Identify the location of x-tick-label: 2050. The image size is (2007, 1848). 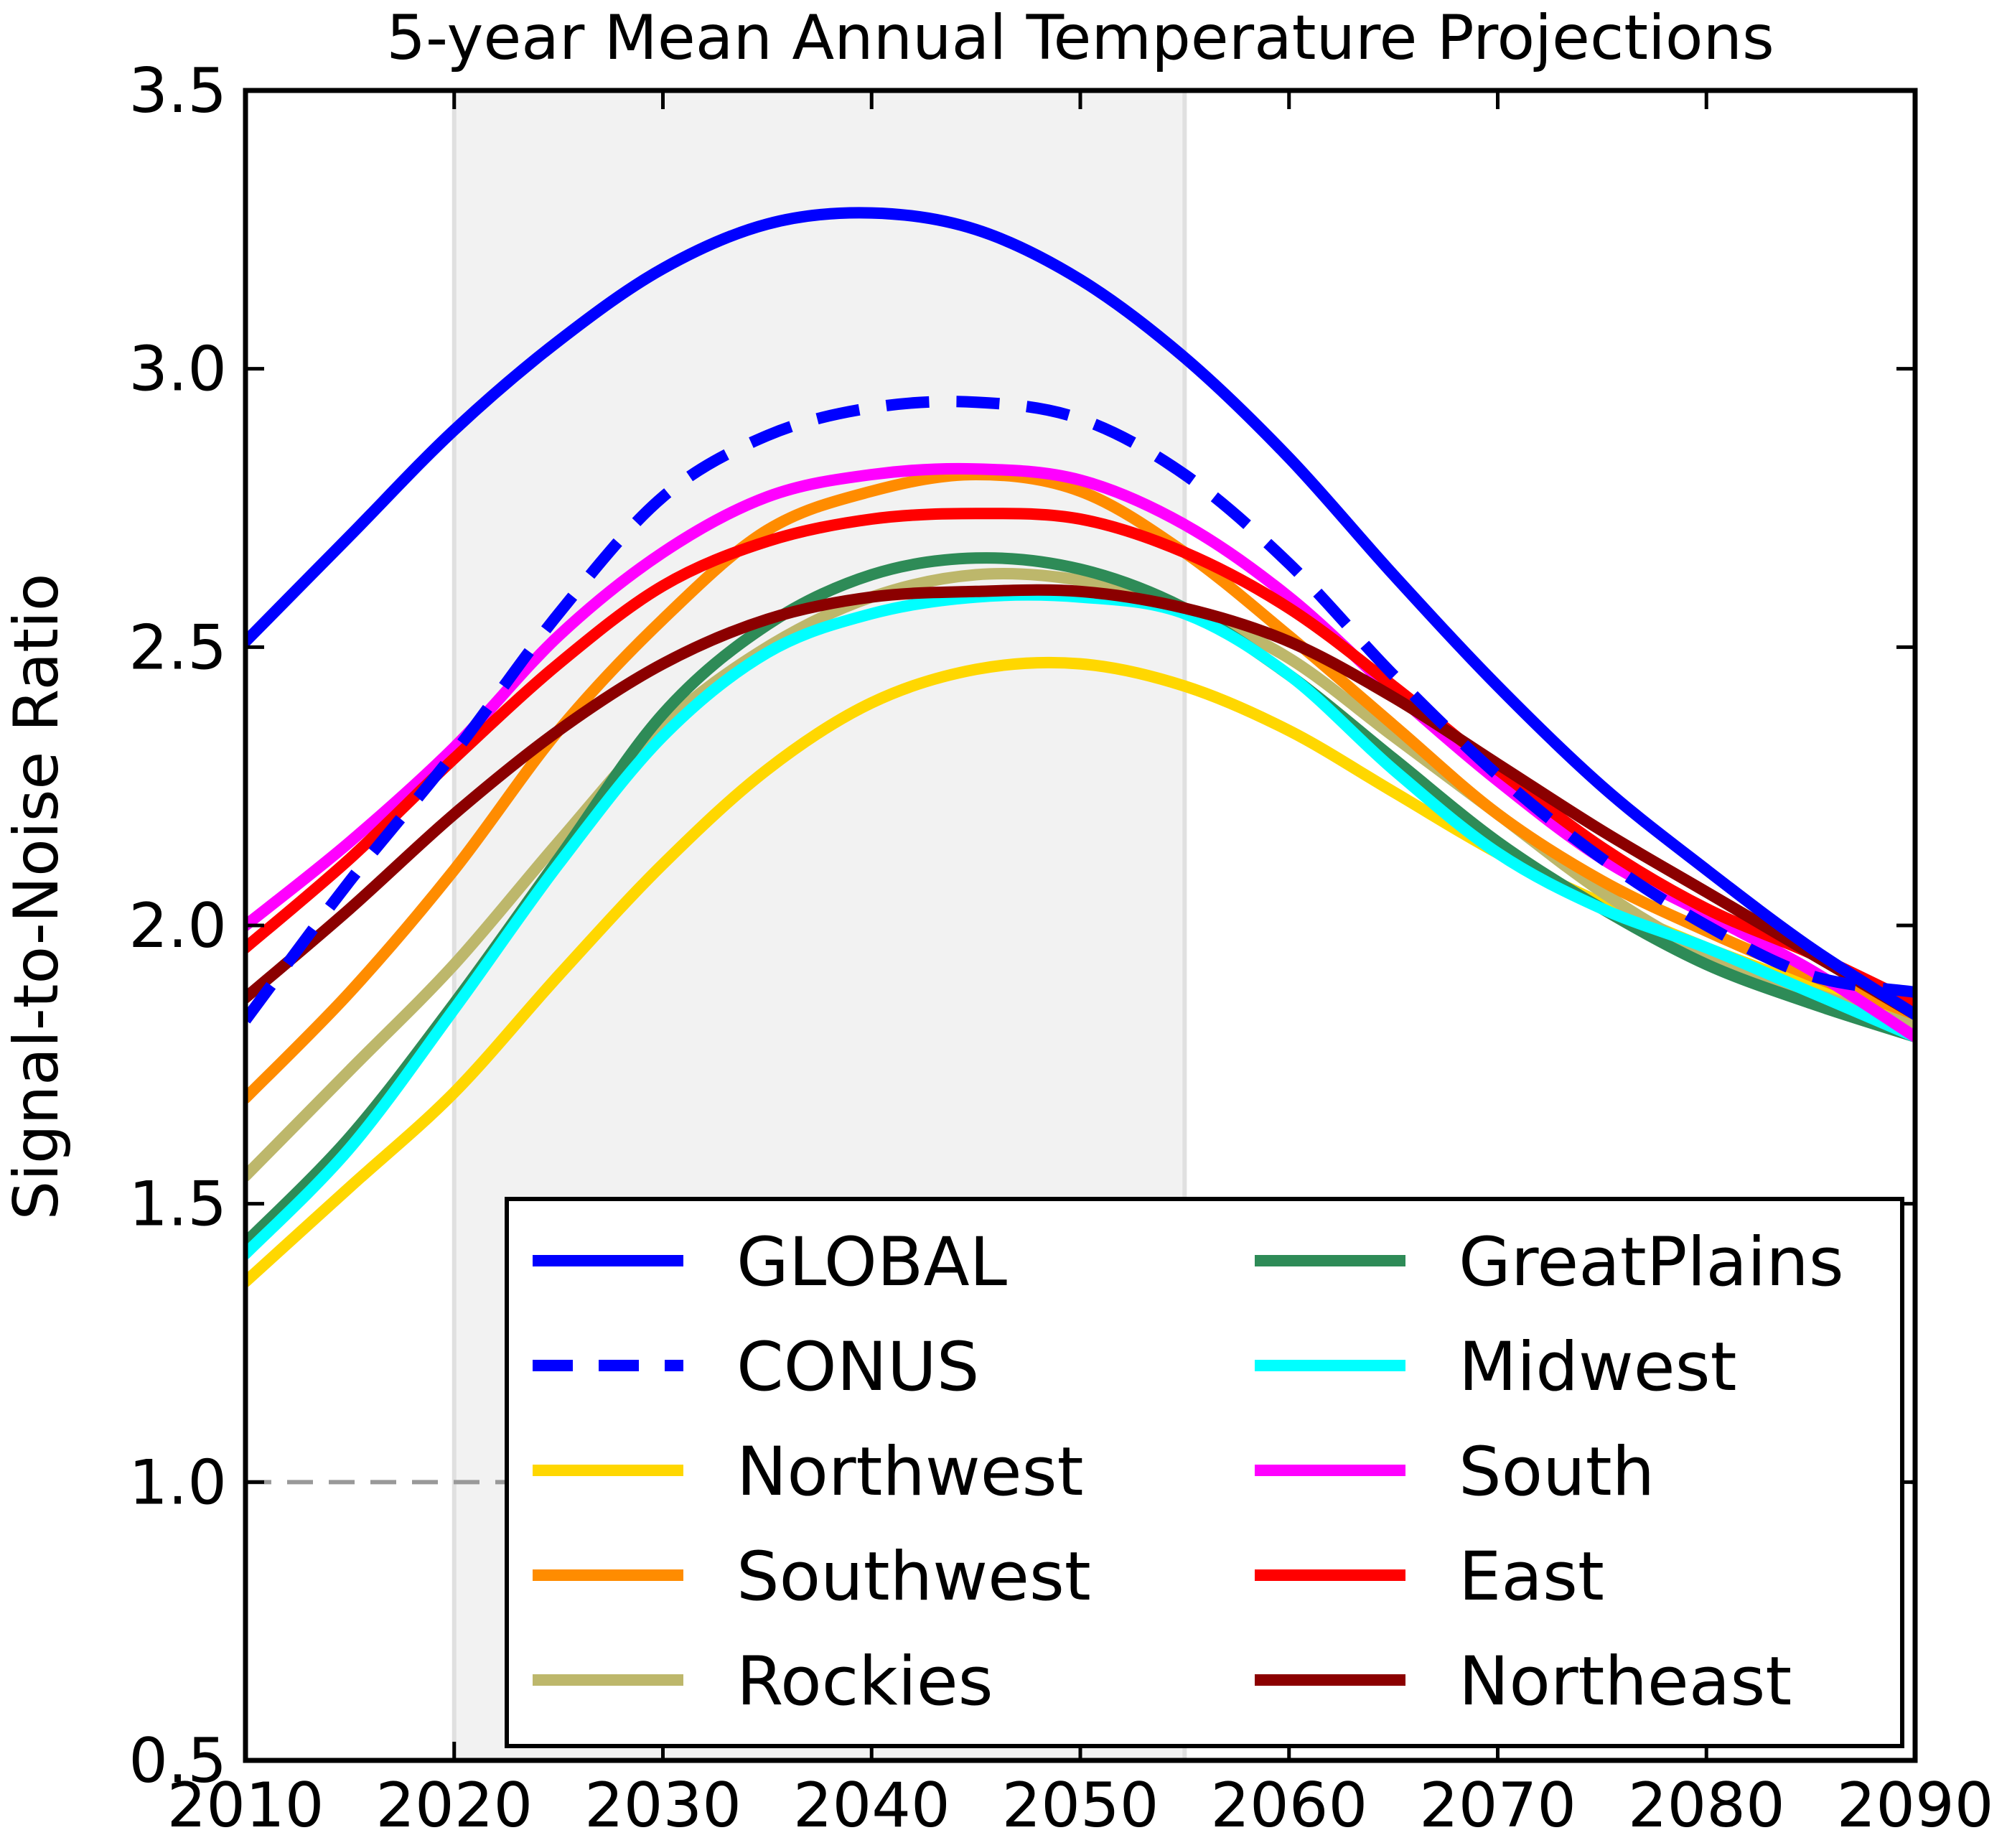
(1080, 1806).